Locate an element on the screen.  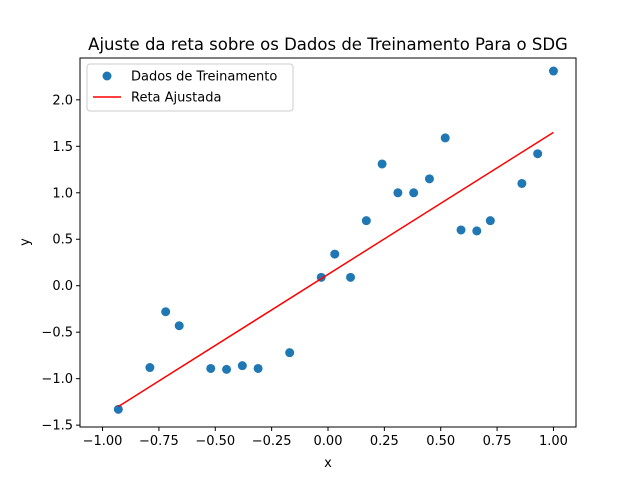
y-tick-label: 2.0 is located at coordinates (62, 100).